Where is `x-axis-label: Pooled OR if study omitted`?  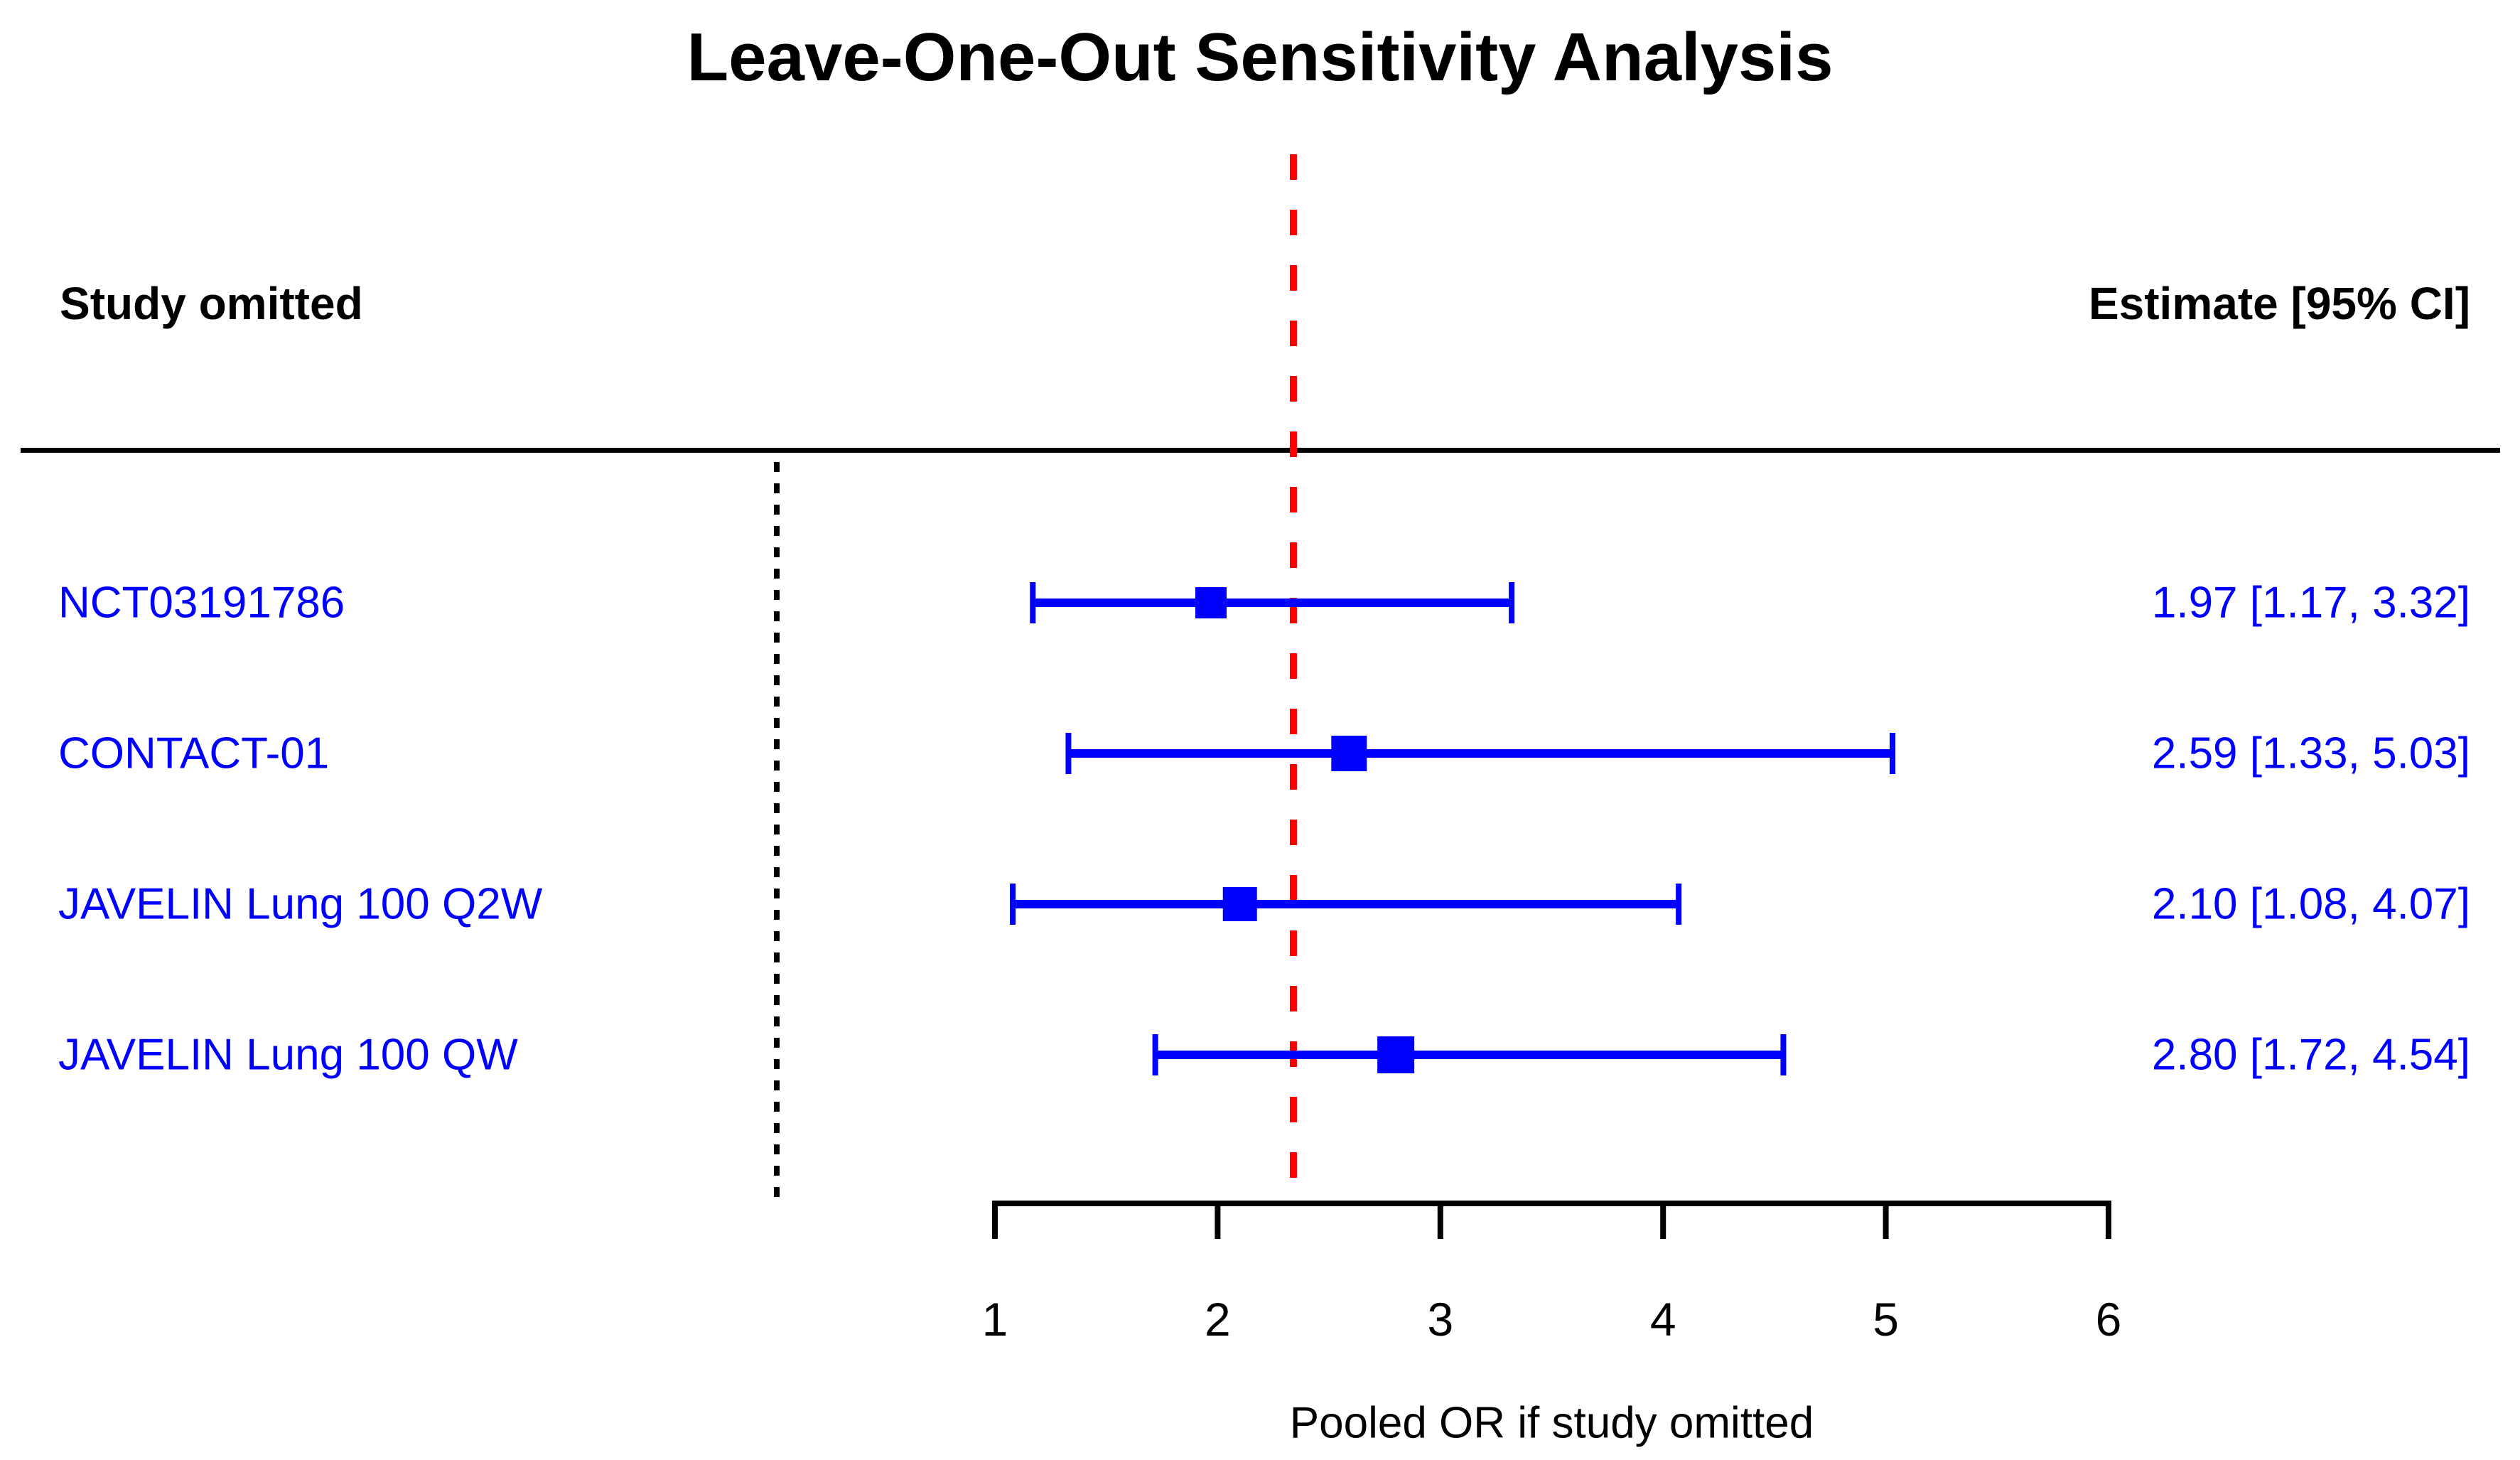
x-axis-label: Pooled OR if study omitted is located at coordinates (1552, 1423).